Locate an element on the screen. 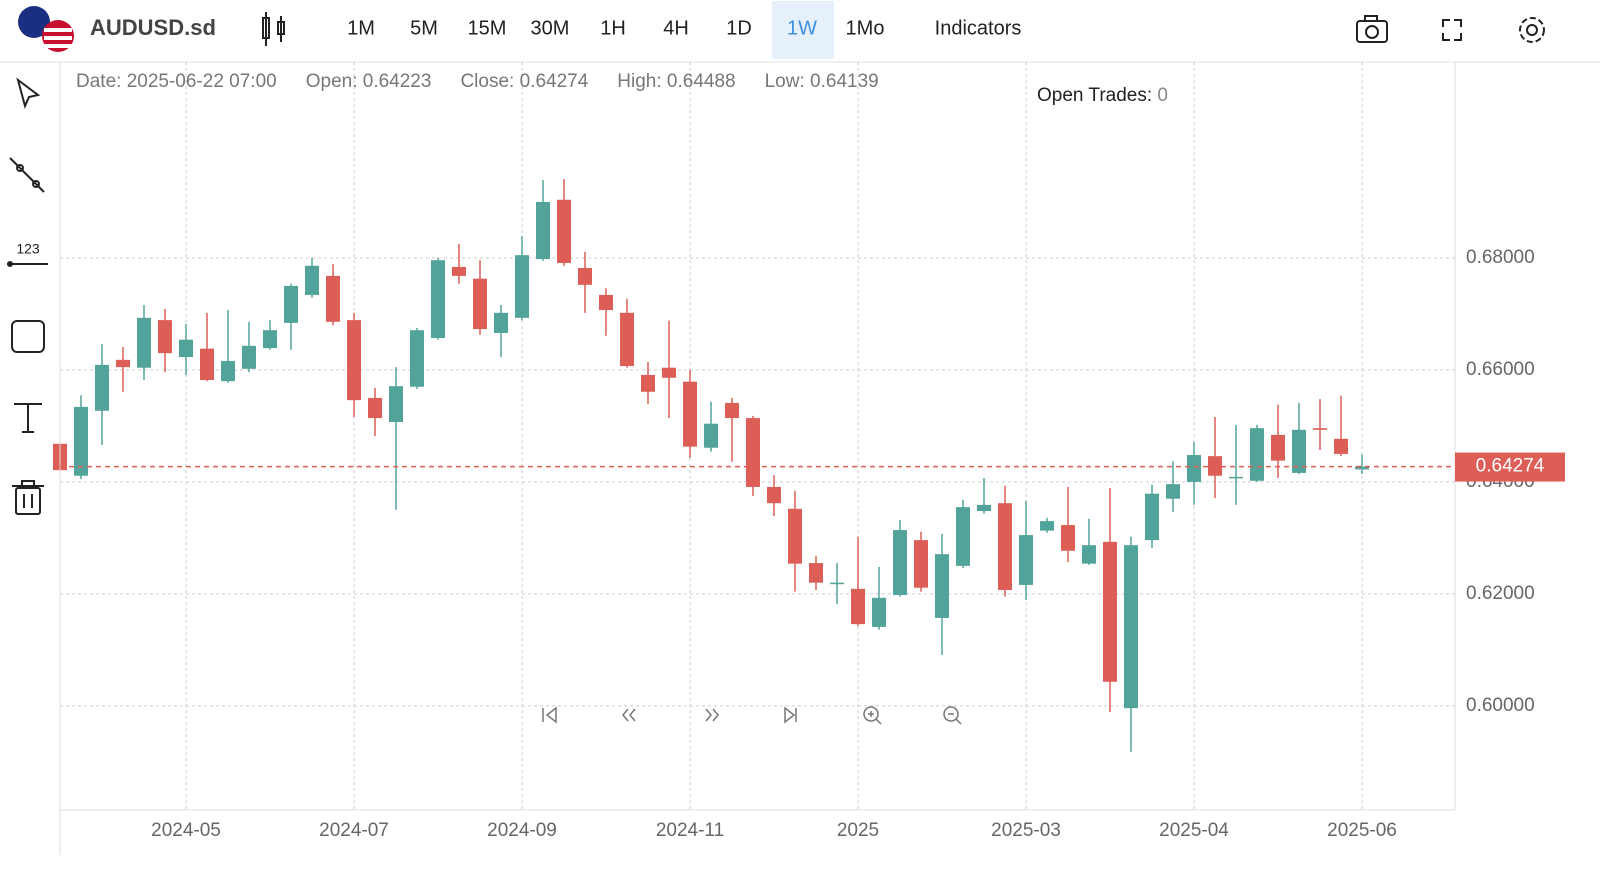 Image resolution: width=1600 pixels, height=871 pixels. x-tick-label: 2025-03 is located at coordinates (1026, 830).